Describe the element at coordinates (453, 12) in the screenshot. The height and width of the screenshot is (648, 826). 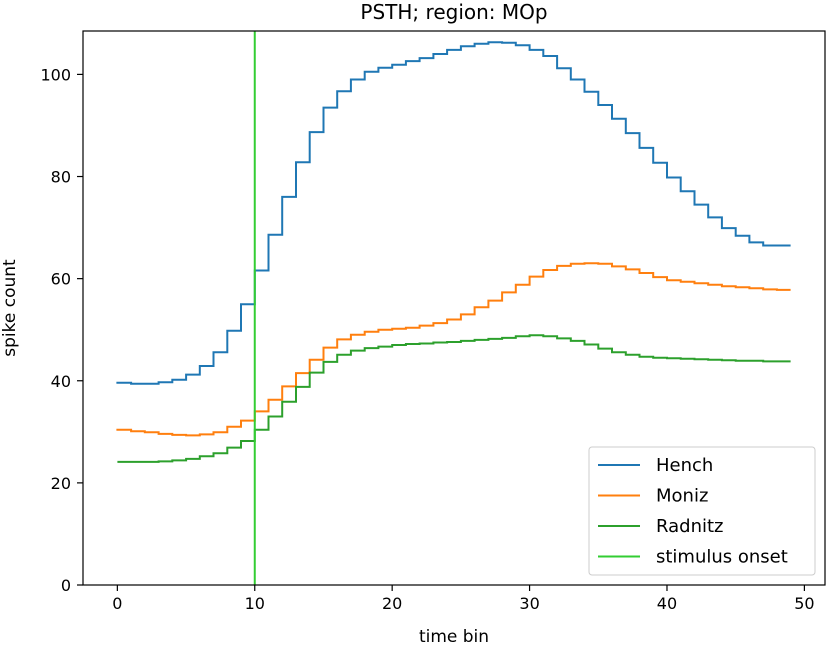
I see `chart-title: PSTH; region: MOp` at that location.